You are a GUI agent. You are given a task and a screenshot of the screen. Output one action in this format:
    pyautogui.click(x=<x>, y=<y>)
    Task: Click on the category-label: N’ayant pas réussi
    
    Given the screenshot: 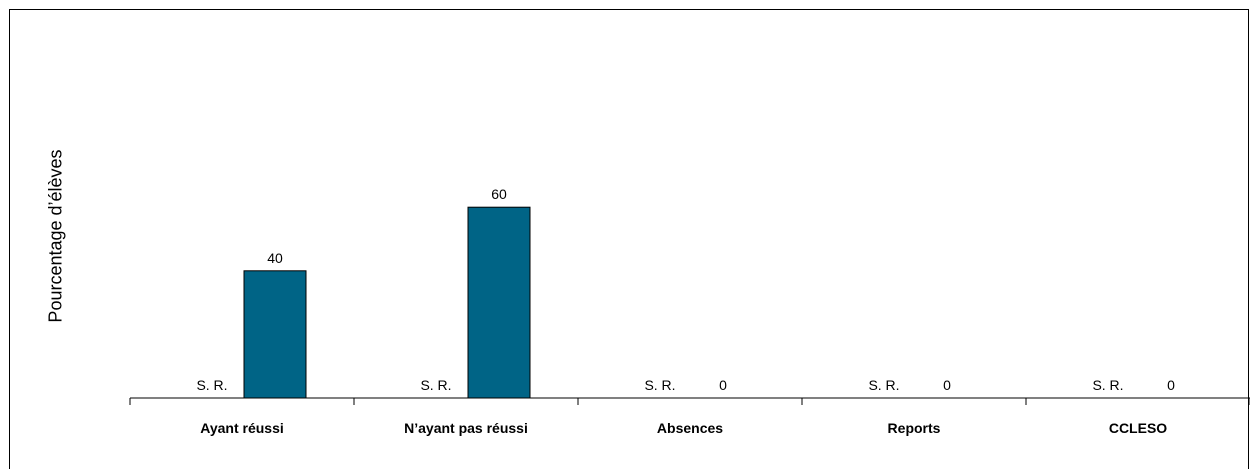 What is the action you would take?
    pyautogui.click(x=466, y=428)
    